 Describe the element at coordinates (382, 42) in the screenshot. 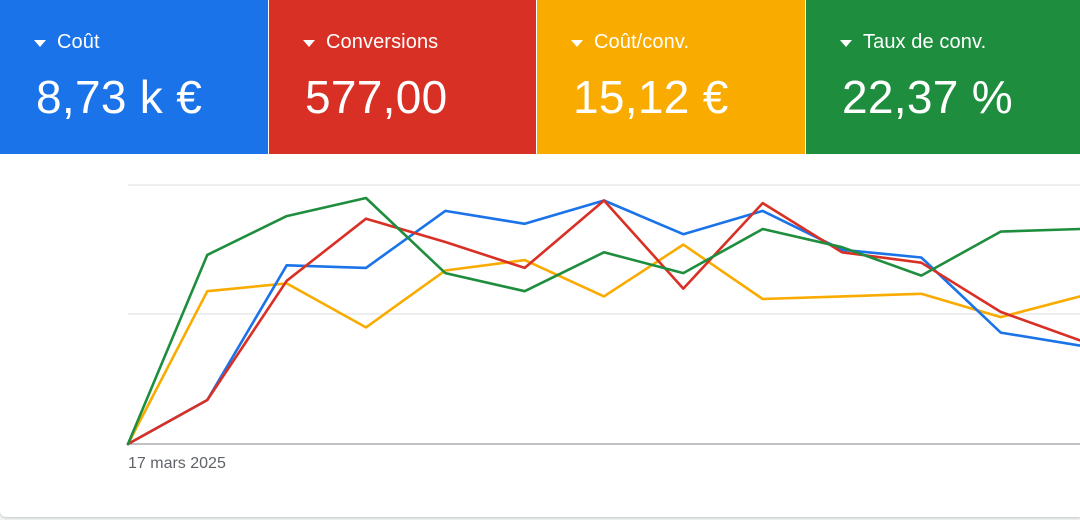

I see `metric-label: Conversions` at that location.